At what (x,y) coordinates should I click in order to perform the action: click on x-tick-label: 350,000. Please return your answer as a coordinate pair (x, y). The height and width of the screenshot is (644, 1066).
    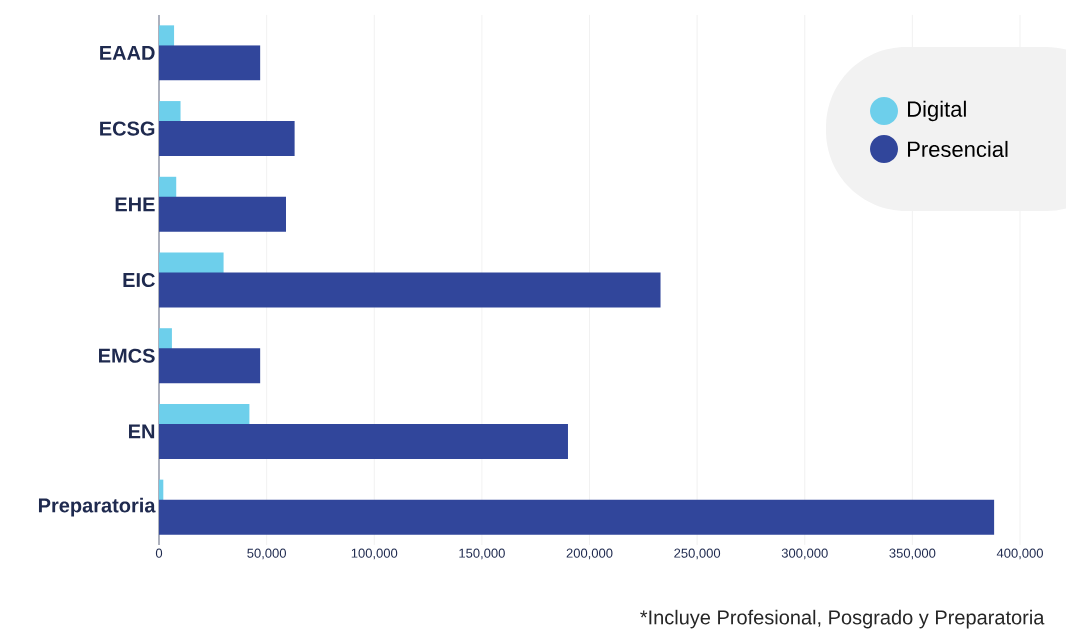
    Looking at the image, I should click on (912, 554).